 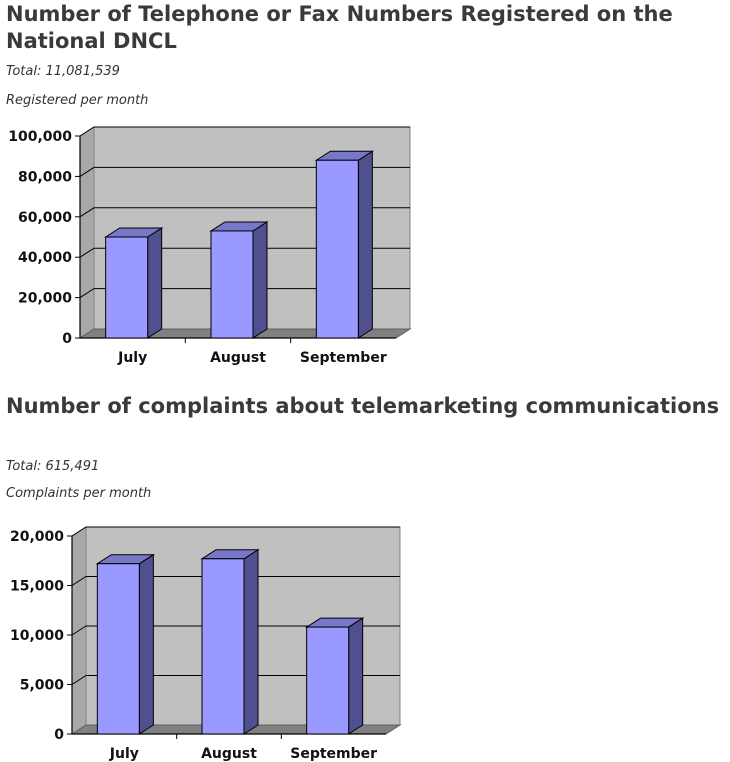 What do you see at coordinates (21, 466) in the screenshot?
I see `total-label: Total` at bounding box center [21, 466].